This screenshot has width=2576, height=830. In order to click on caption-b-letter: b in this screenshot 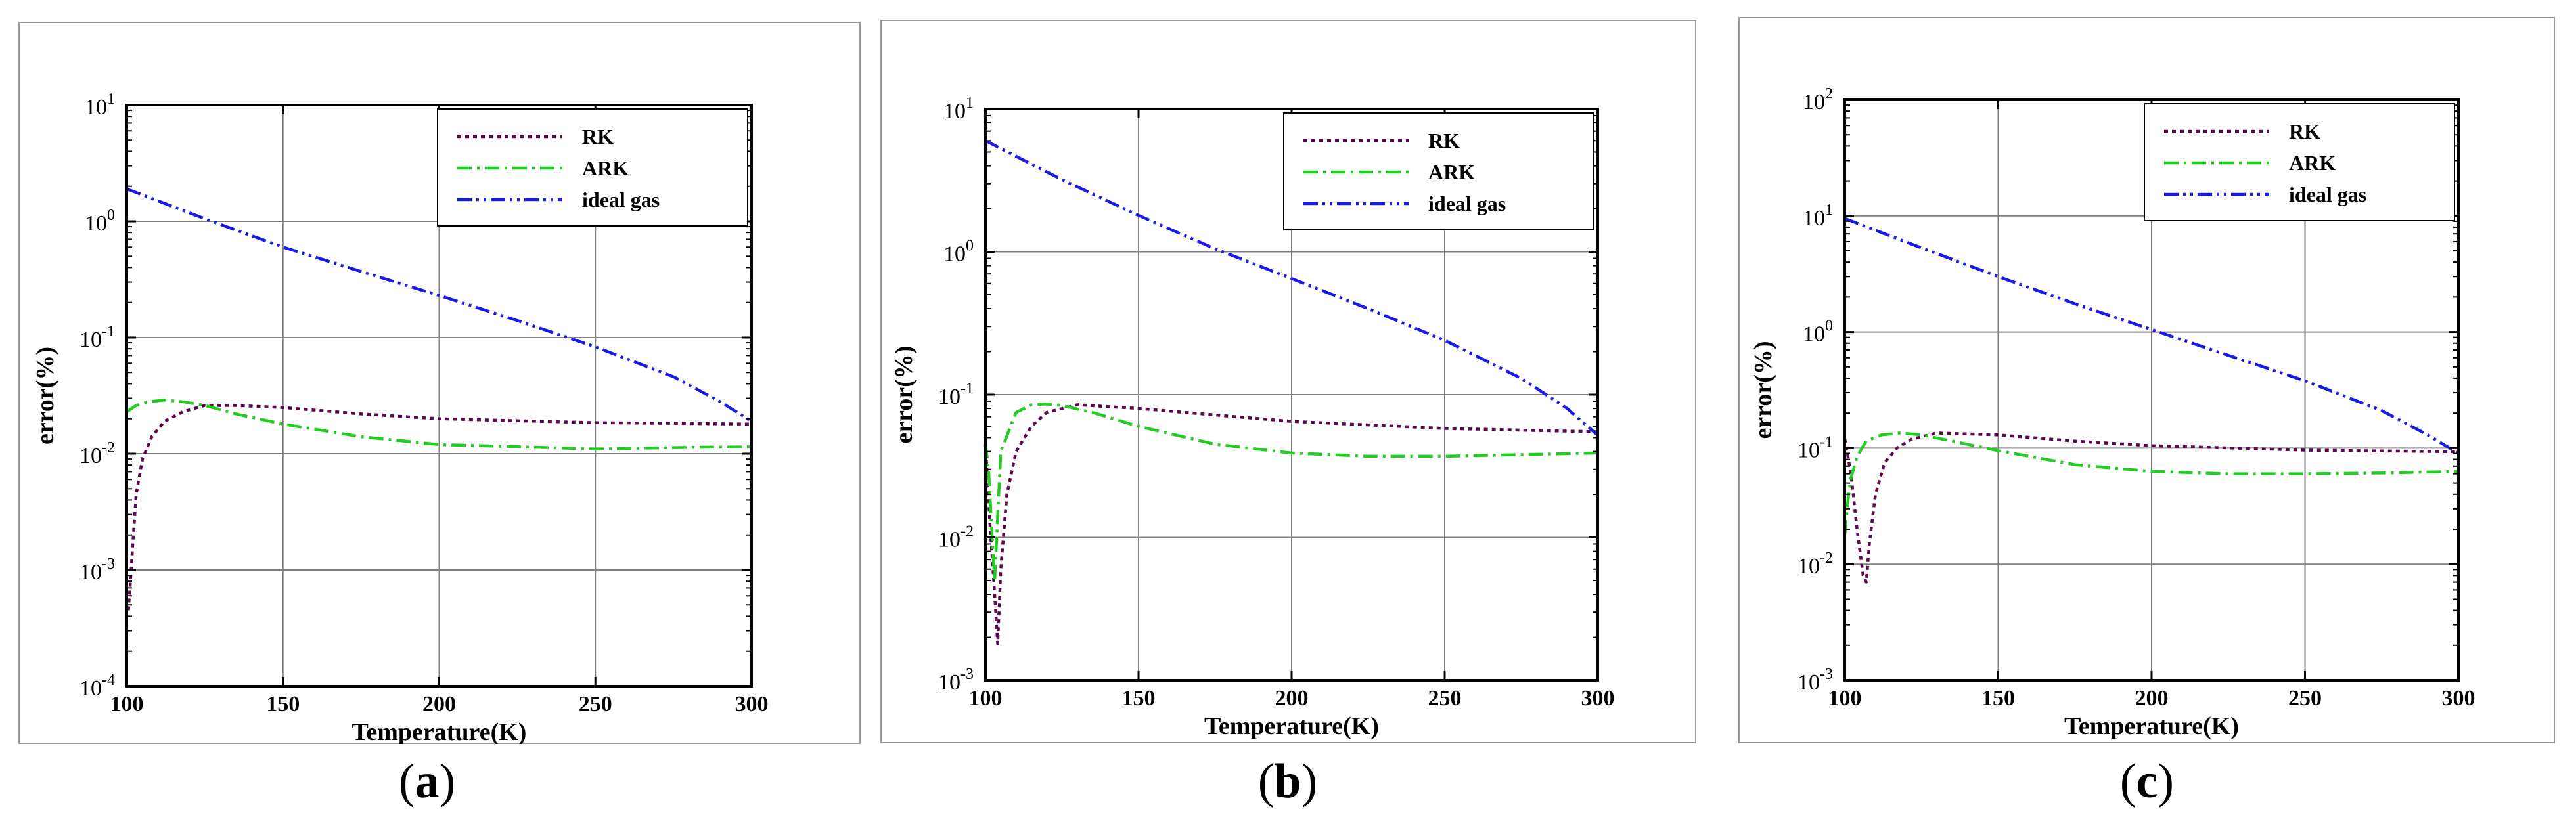, I will do `click(1287, 781)`.